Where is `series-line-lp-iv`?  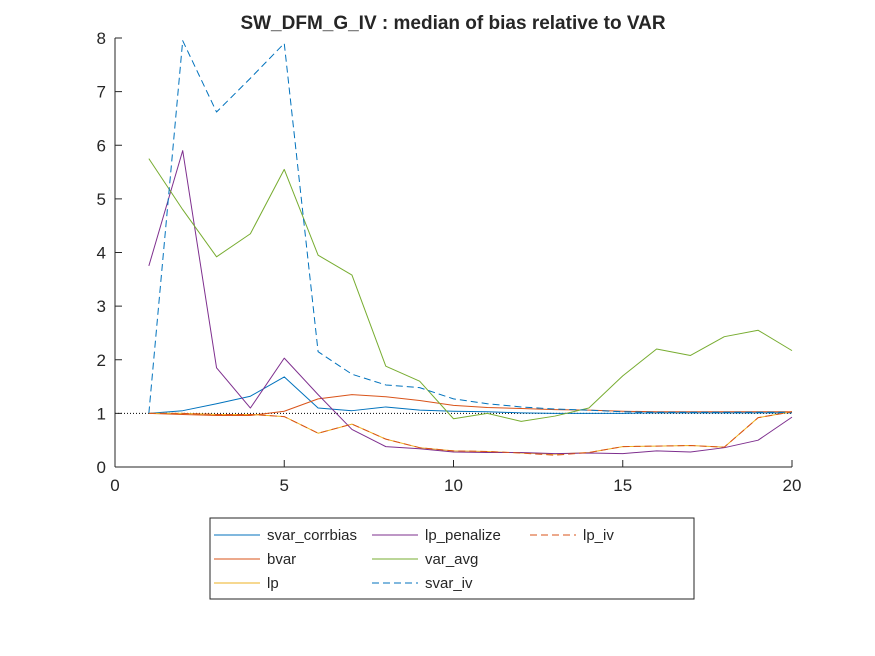 series-line-lp-iv is located at coordinates (470, 433).